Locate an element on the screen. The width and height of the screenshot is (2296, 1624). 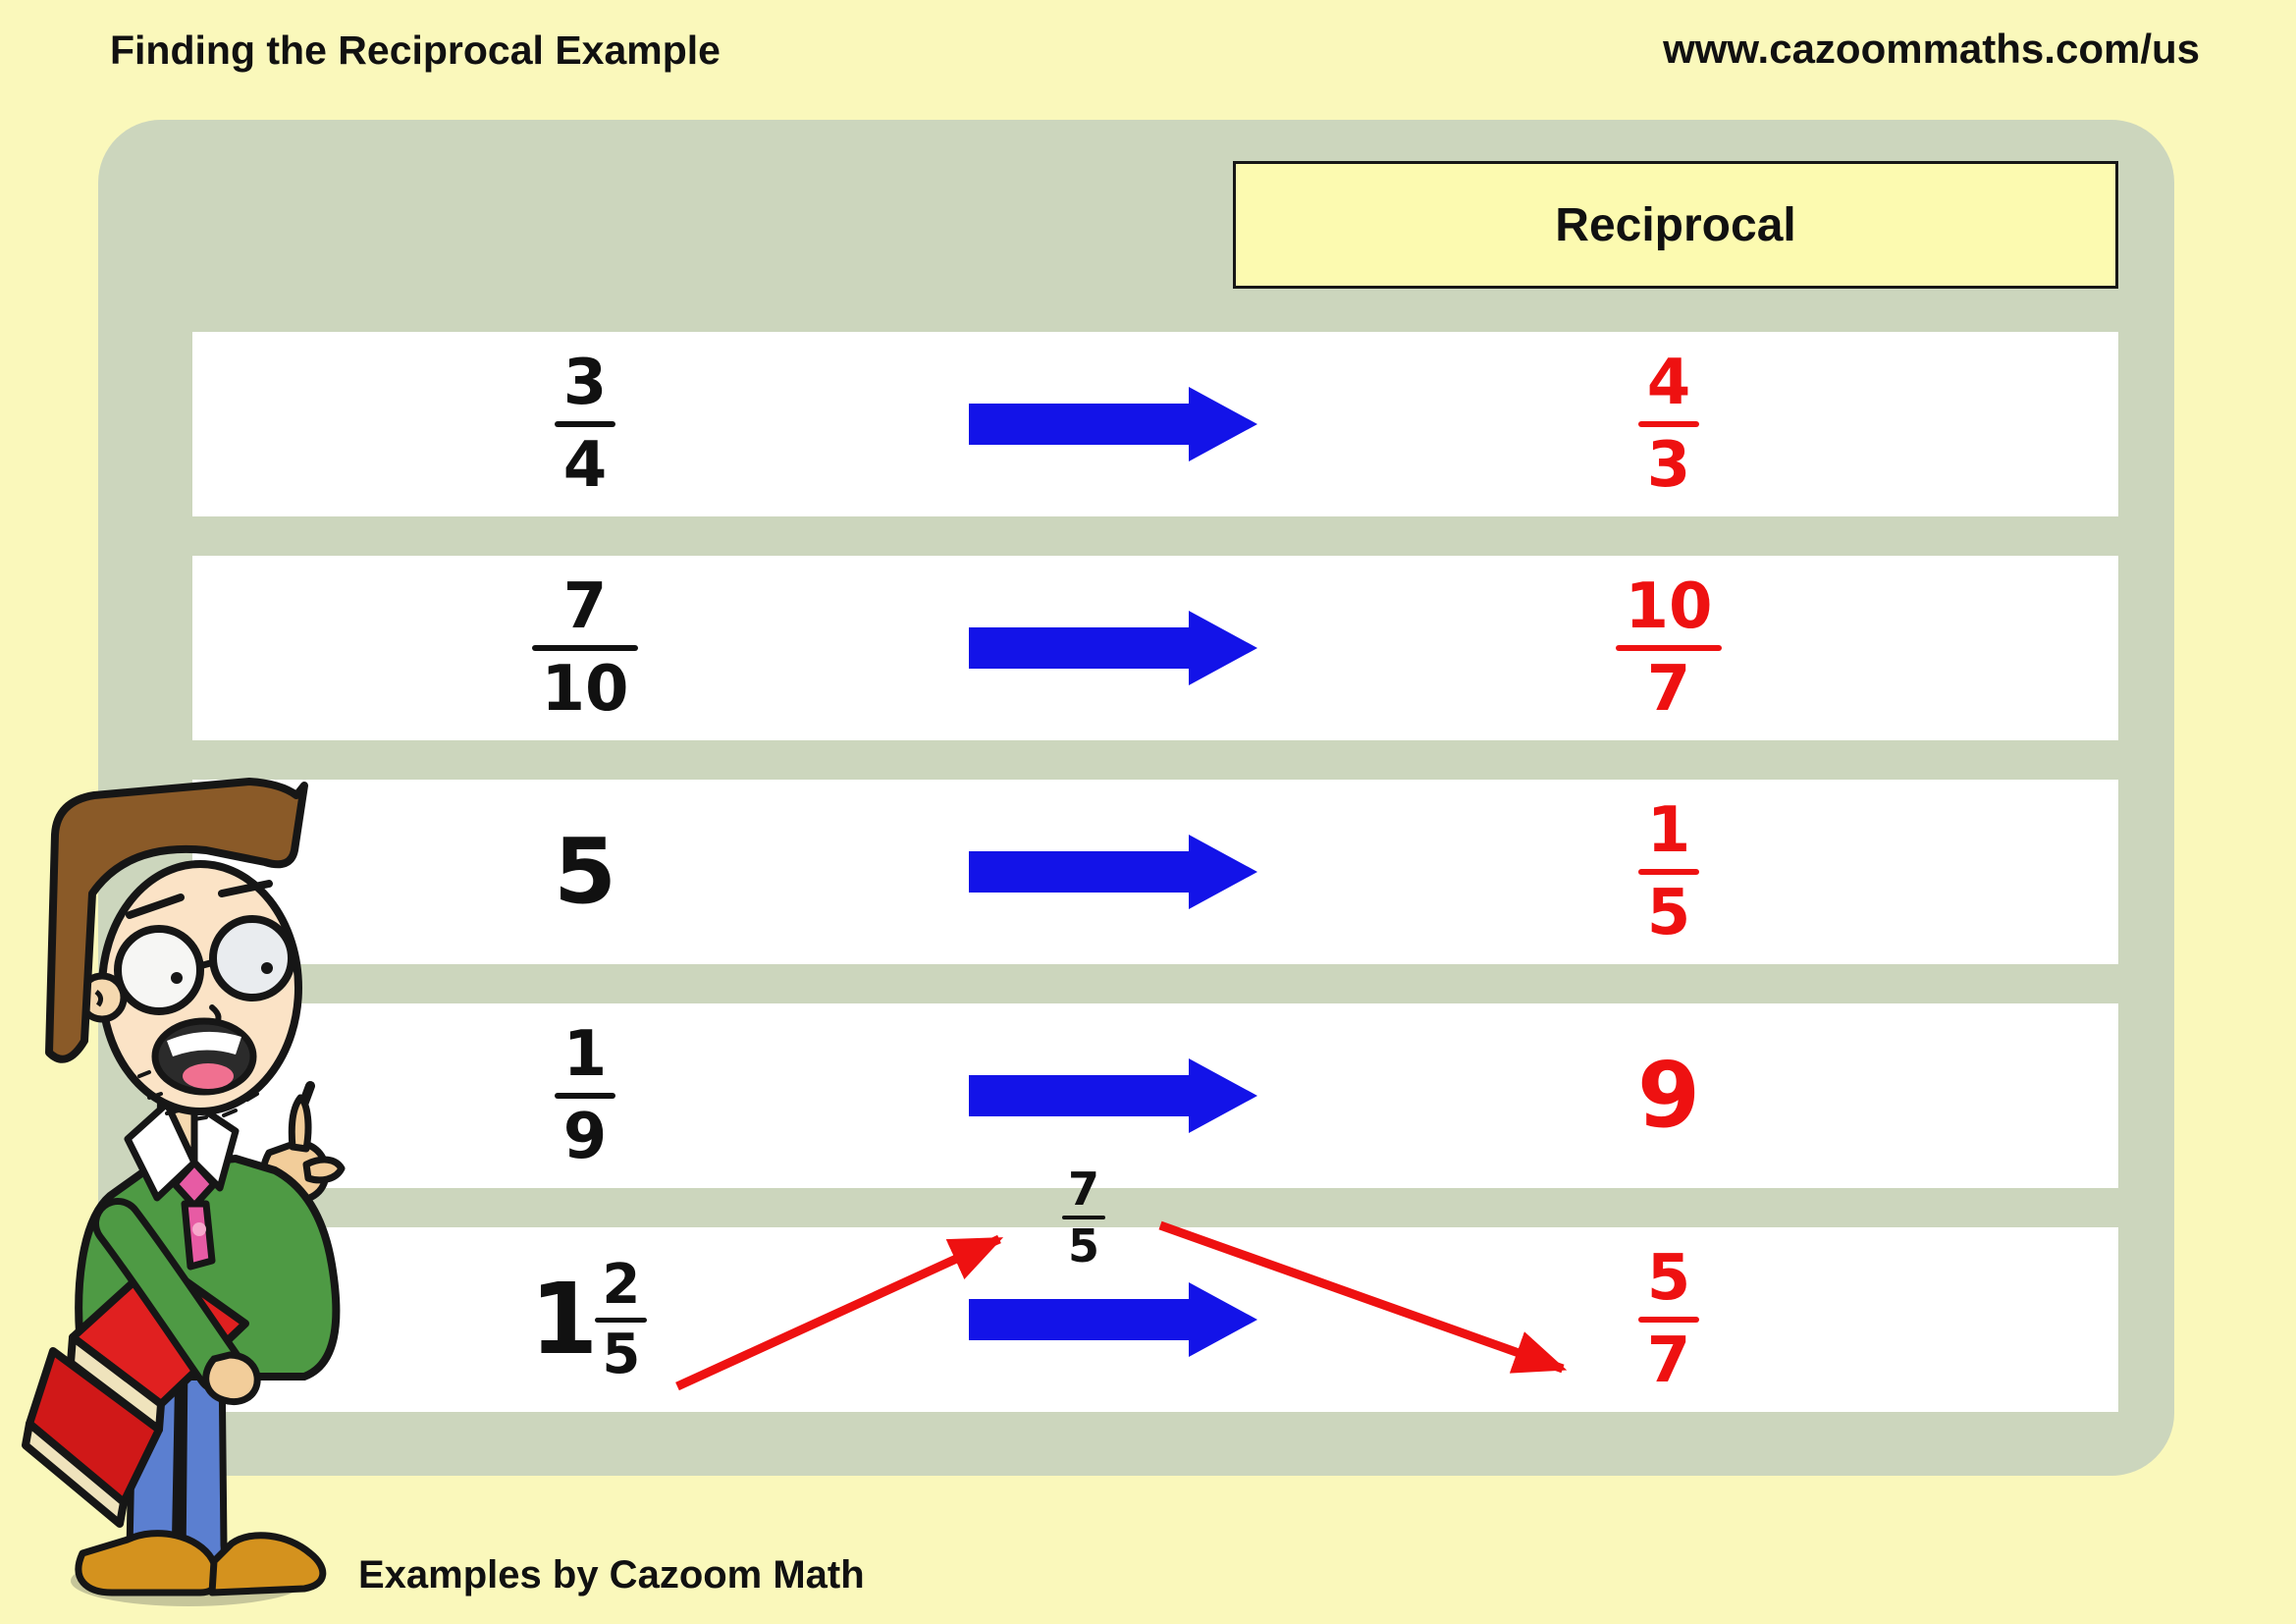
table-row: 3 4 4 3 is located at coordinates (1155, 424).